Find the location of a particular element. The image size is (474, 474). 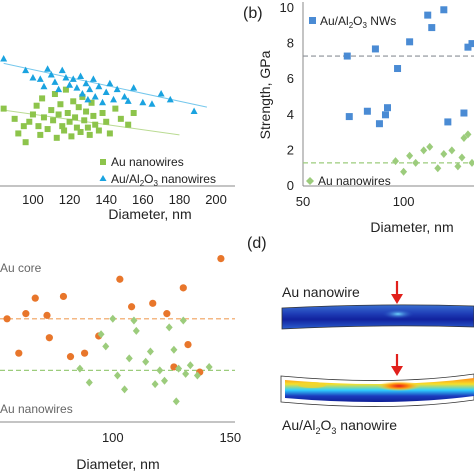

panel-a-x-ticks: 100 120 140 160 180 200 is located at coordinates (124, 199).